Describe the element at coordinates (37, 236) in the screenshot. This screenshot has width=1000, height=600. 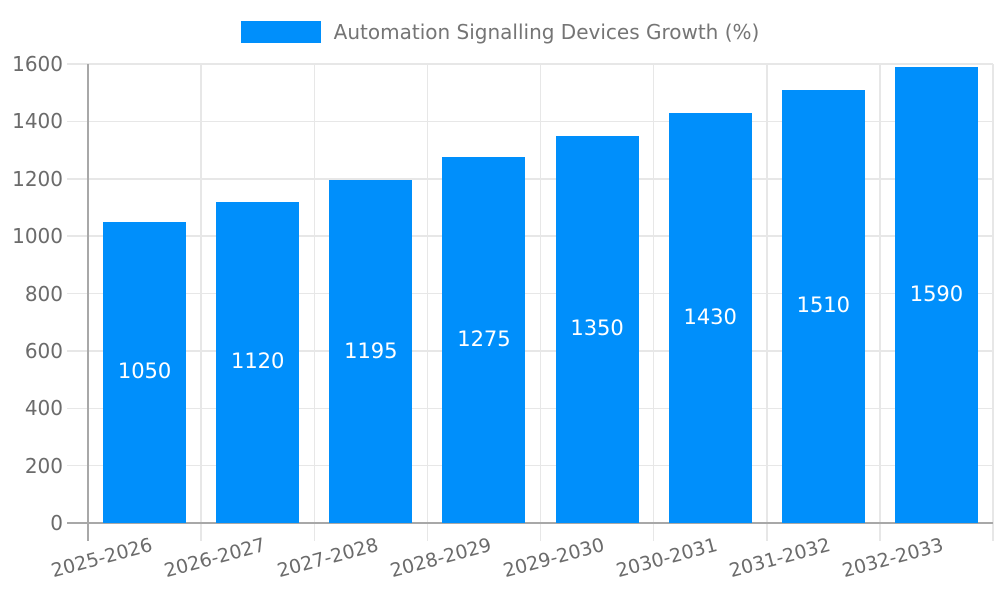
I see `y-tick-label: 1000` at that location.